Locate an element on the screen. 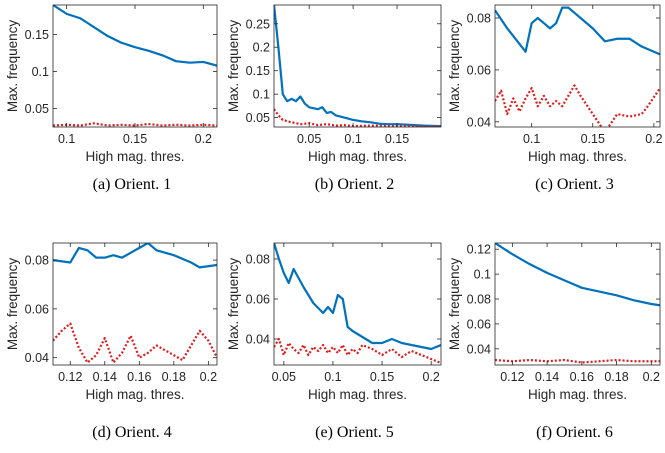 This screenshot has width=665, height=453. subfigure-caption: (b) Orient. 2 is located at coordinates (355, 184).